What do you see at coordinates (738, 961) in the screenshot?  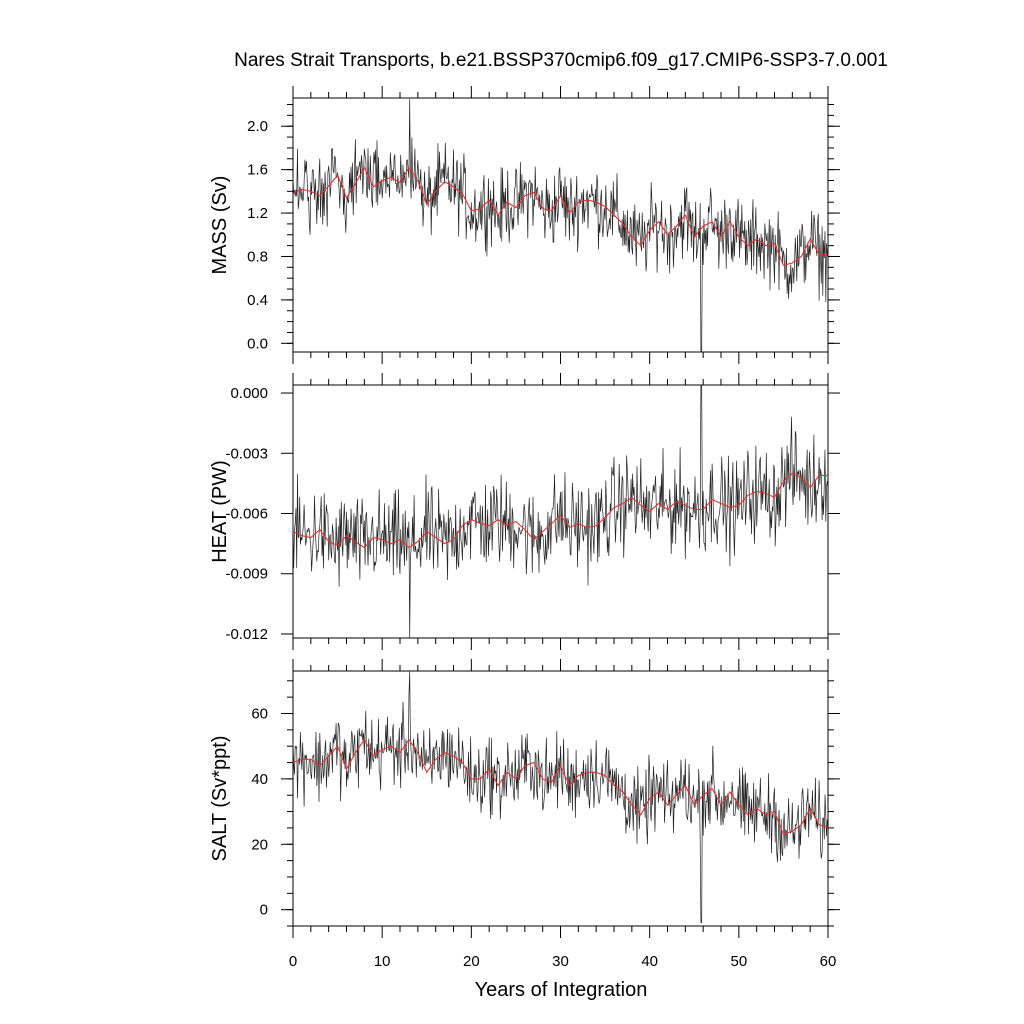 I see `x-tick-label: 50` at bounding box center [738, 961].